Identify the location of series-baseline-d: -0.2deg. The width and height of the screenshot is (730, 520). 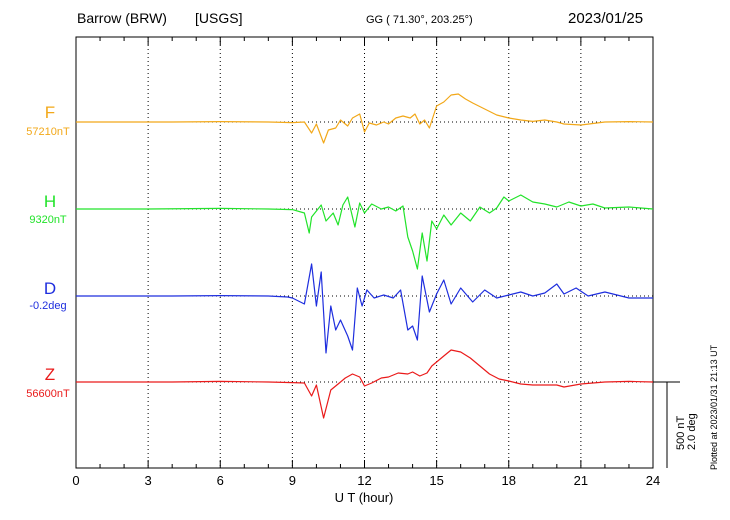
(47, 306).